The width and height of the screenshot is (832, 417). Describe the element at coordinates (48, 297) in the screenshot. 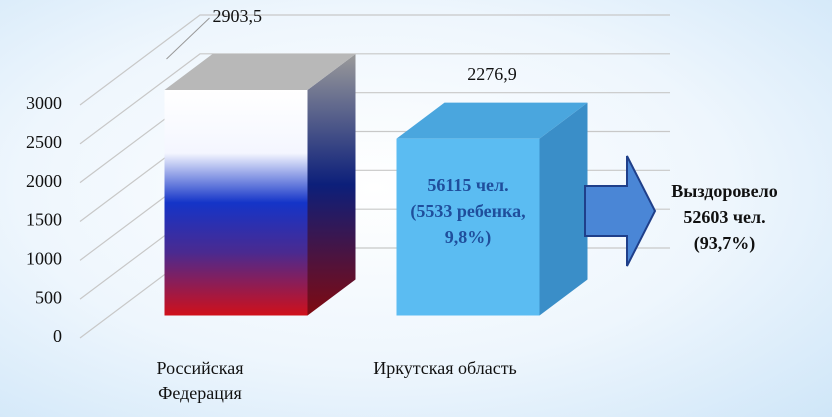

I see `y-tick-label: 500` at that location.